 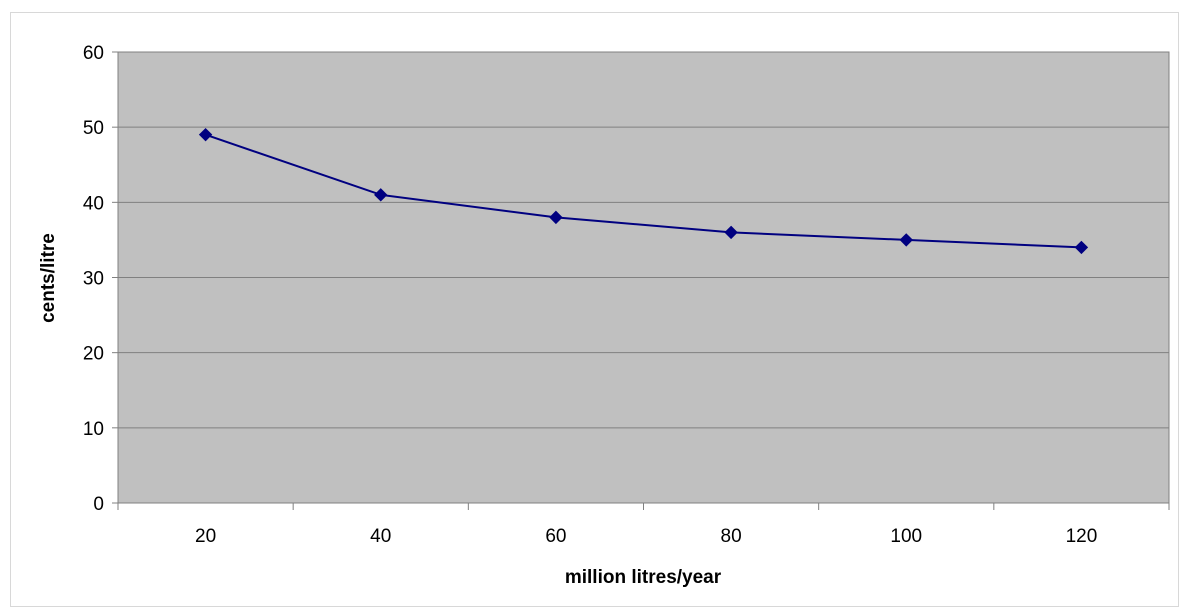 What do you see at coordinates (555, 536) in the screenshot?
I see `x-tick-label: 60` at bounding box center [555, 536].